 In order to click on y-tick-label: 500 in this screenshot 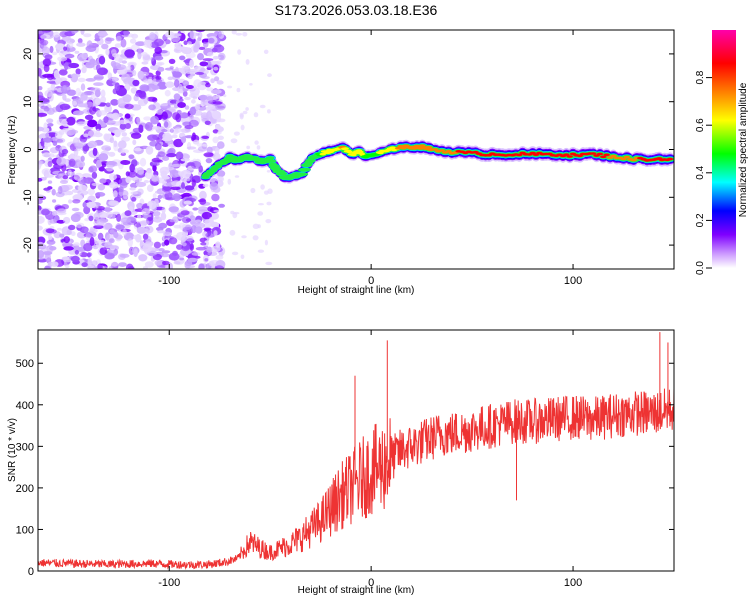, I will do `click(25, 364)`.